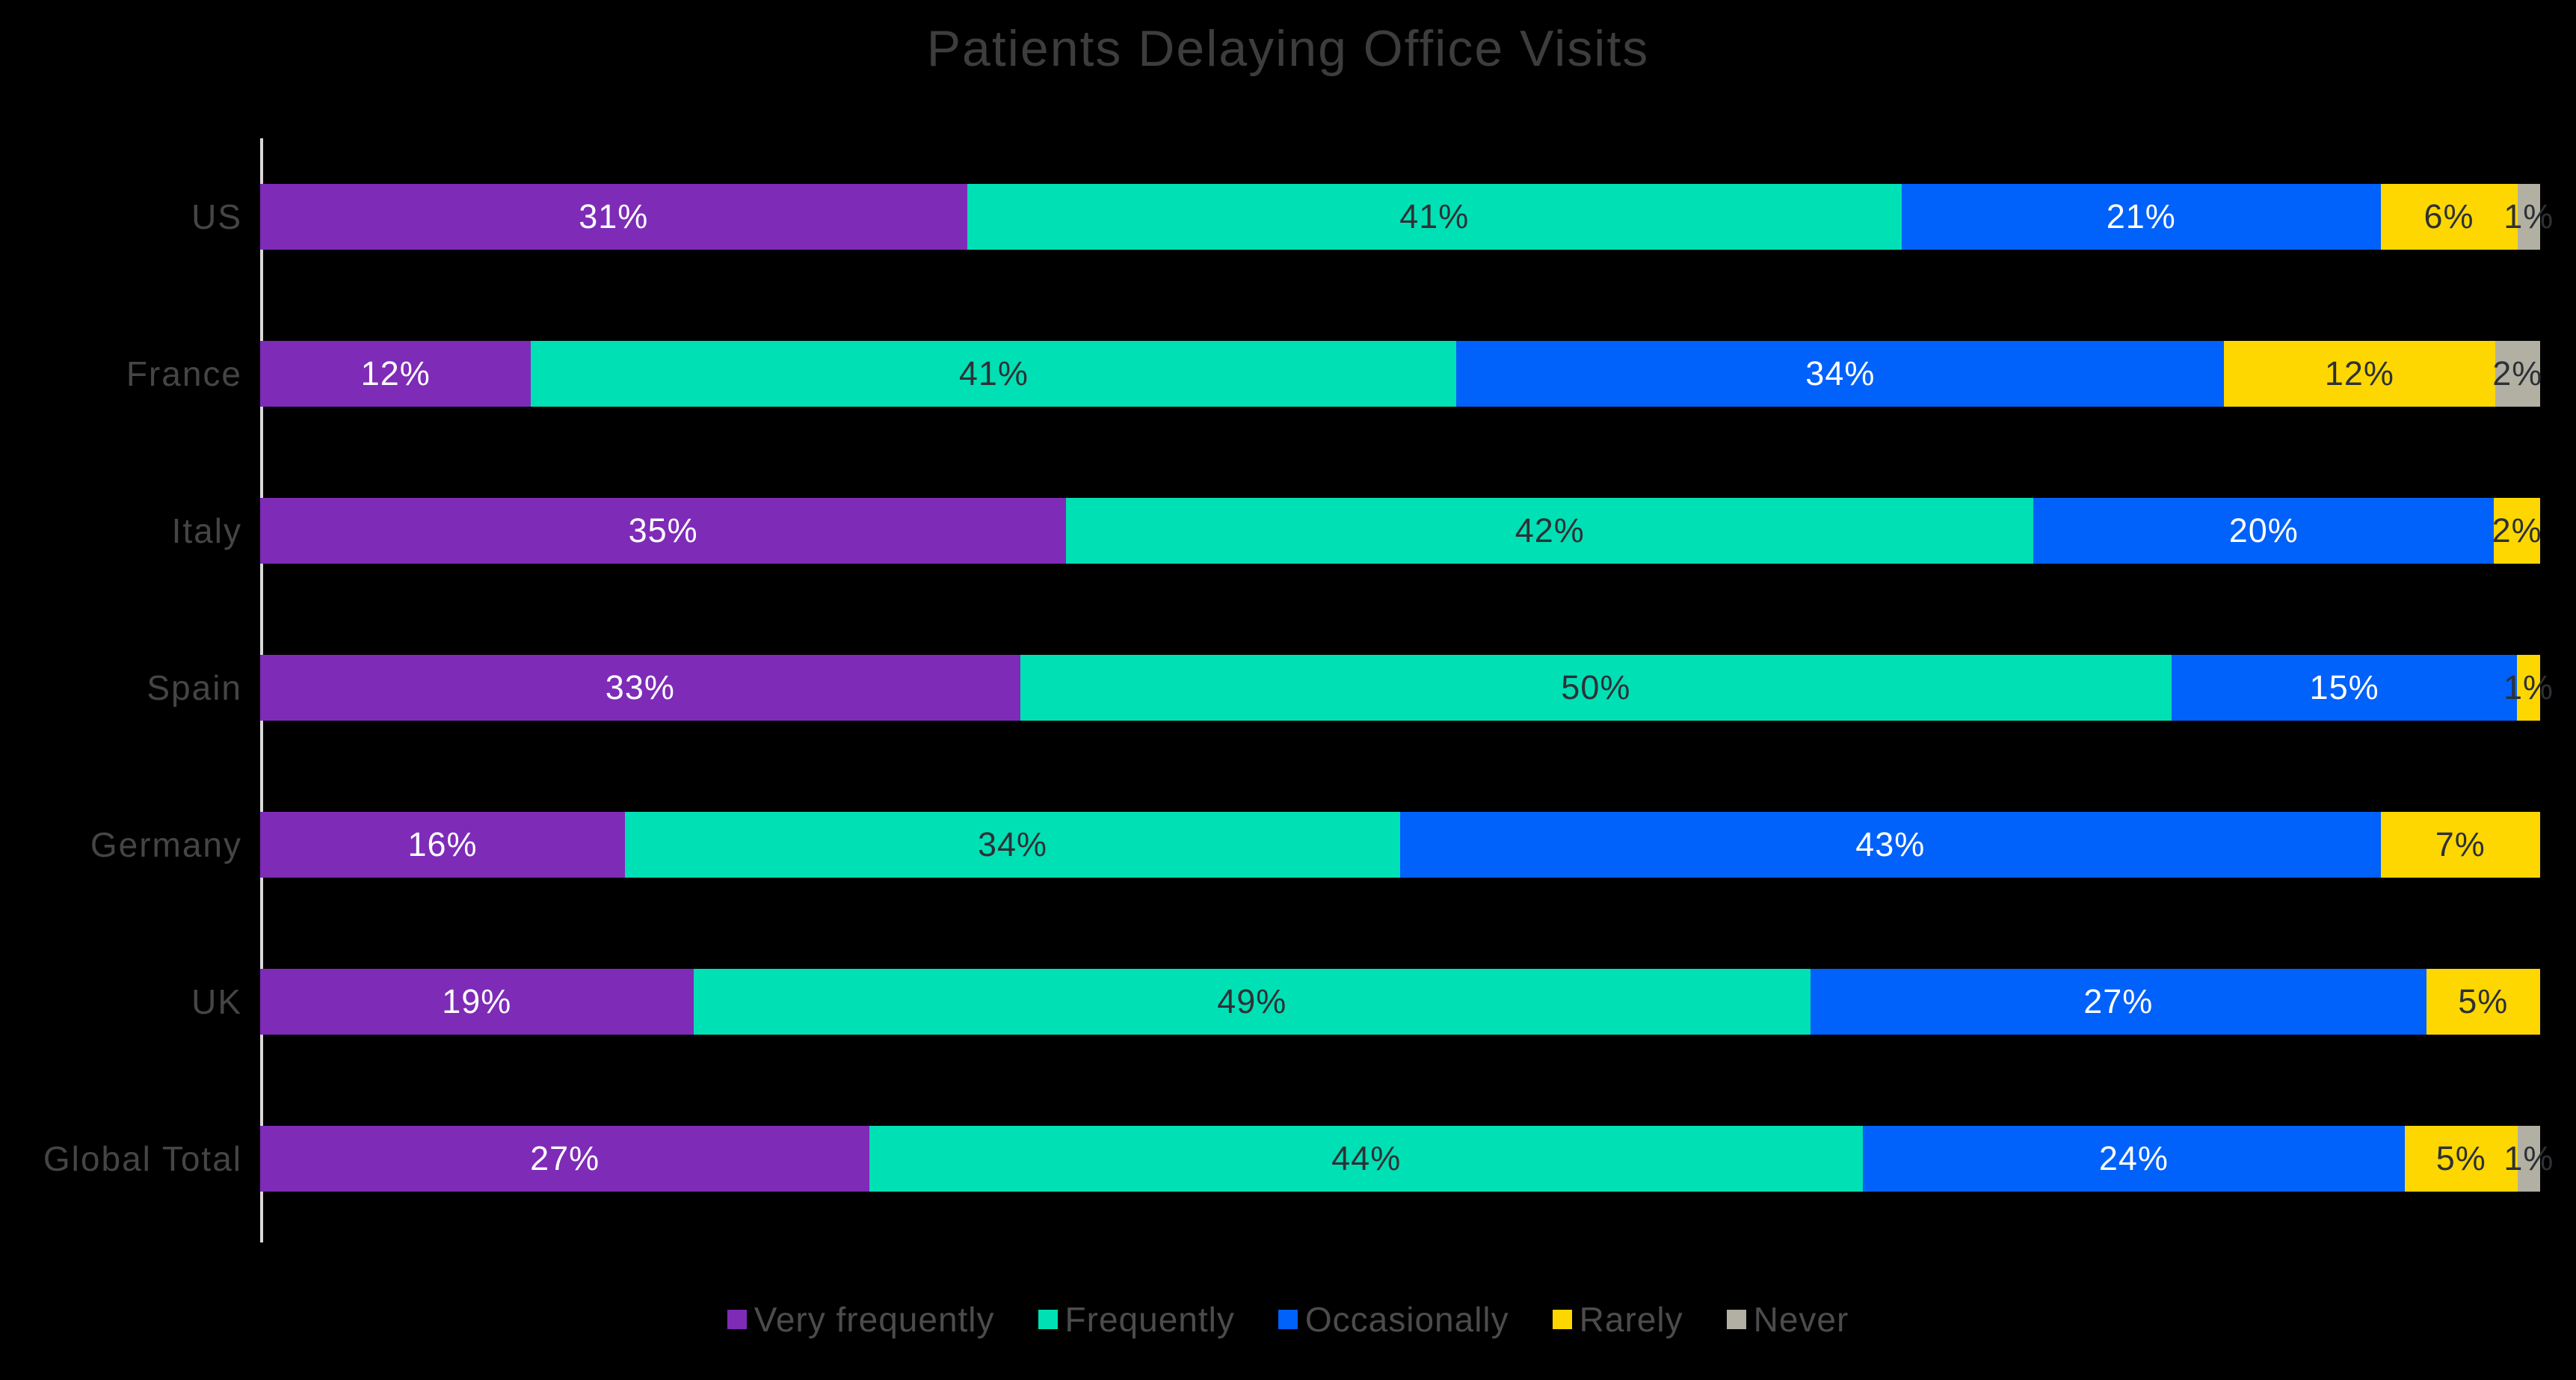  I want to click on bar-row-uk: UK 19% 49% 27% 5%, so click(1288, 1001).